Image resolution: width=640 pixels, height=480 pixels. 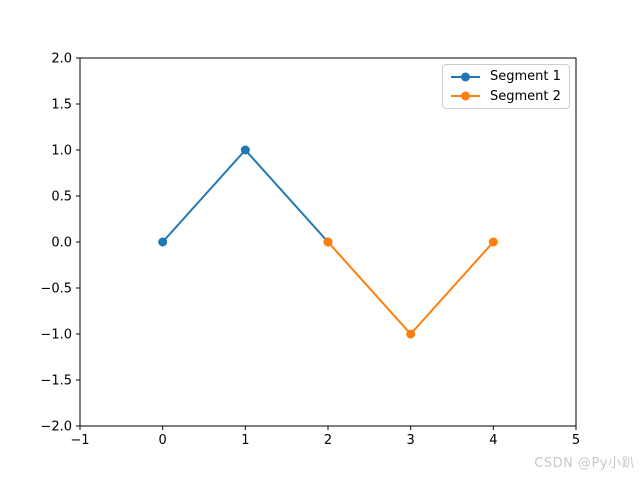 I want to click on y-tick-label: 0.5, so click(x=61, y=197).